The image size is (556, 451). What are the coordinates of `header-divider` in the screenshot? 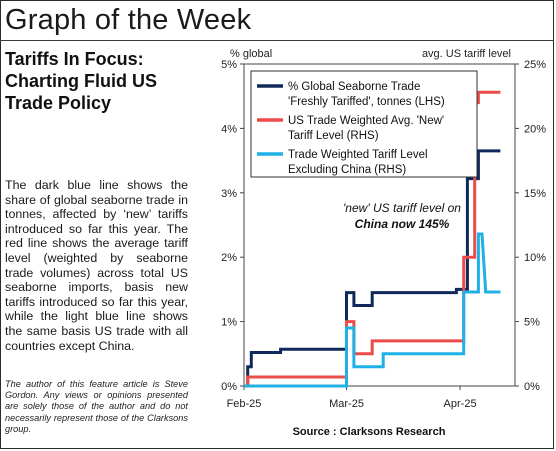 It's located at (277, 40).